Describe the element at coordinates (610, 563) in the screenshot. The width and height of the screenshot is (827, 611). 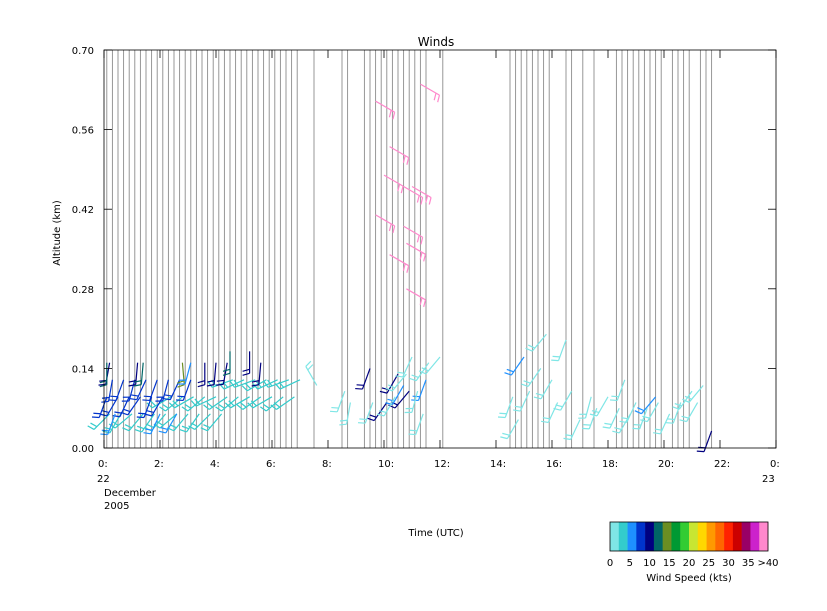
I see `colorbar-tick-label: 0` at that location.